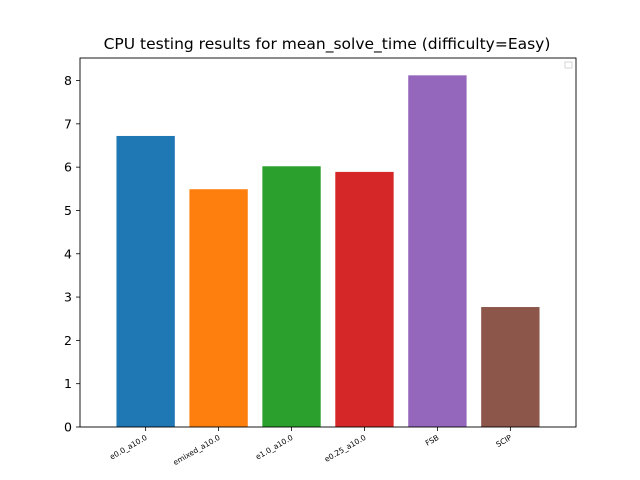 This screenshot has width=640, height=480. Describe the element at coordinates (68, 383) in the screenshot. I see `y-tick-label: 1` at that location.